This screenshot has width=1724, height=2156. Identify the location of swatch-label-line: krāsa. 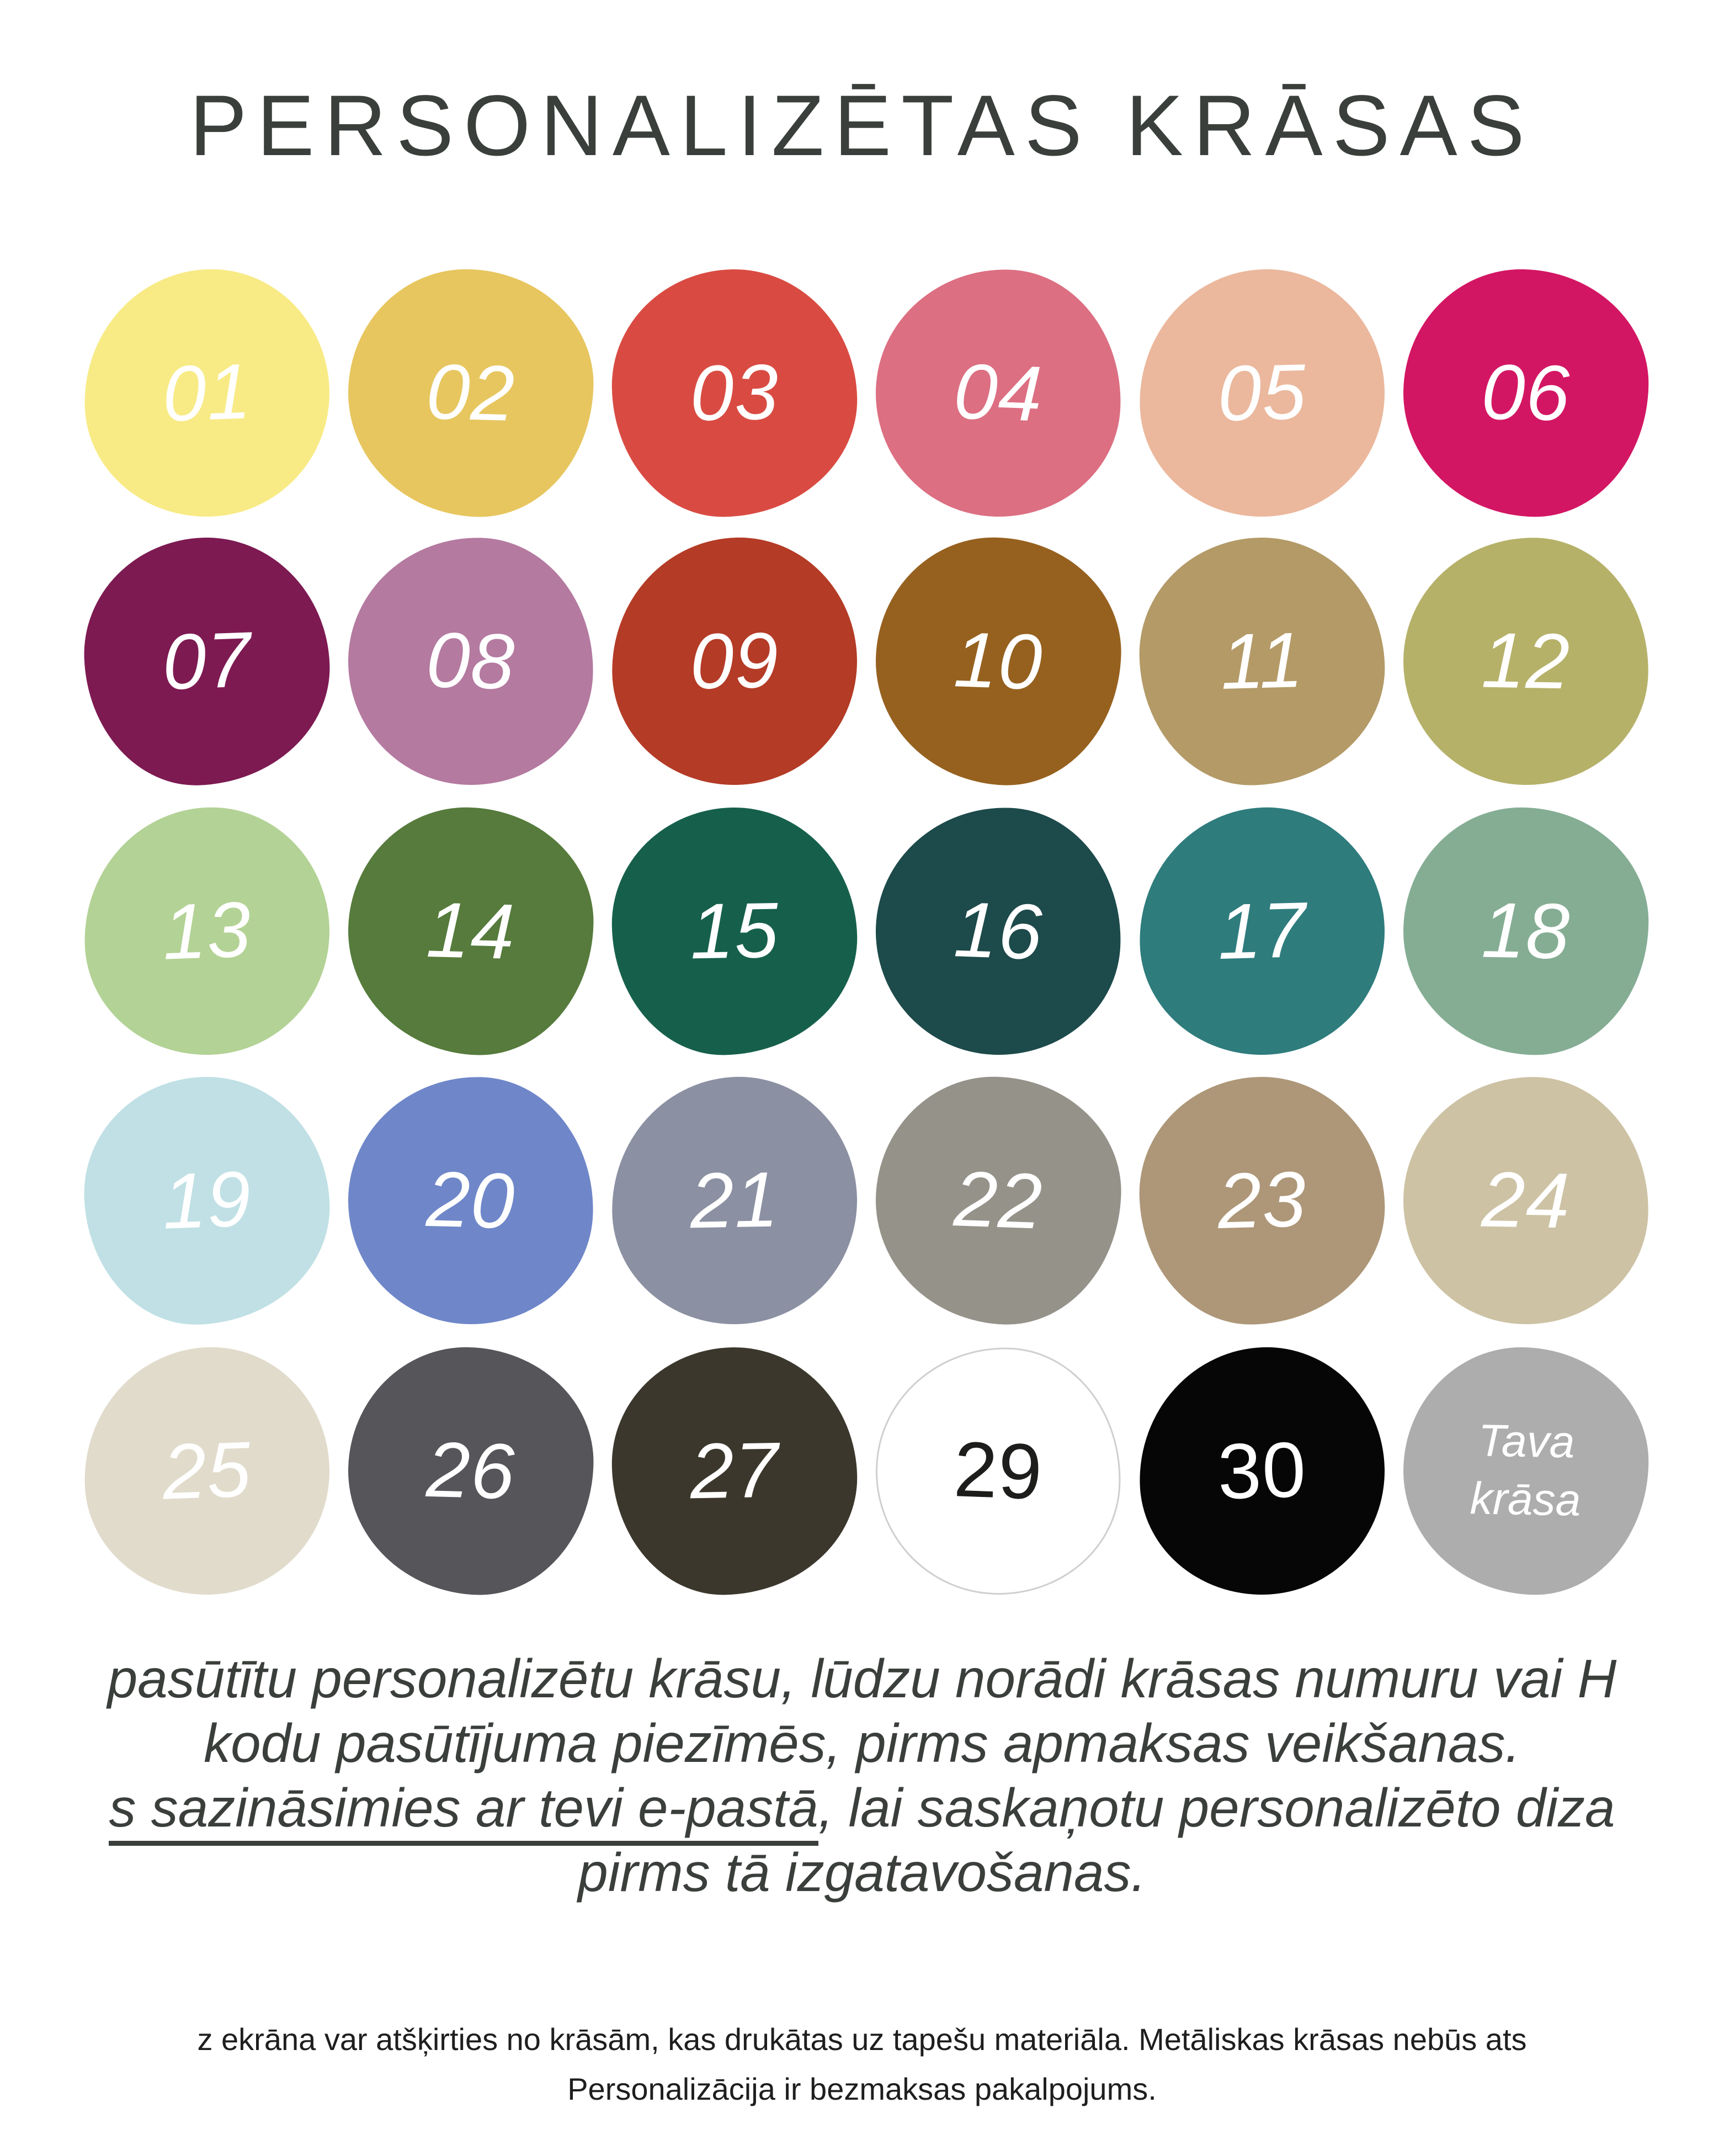
(1526, 1500).